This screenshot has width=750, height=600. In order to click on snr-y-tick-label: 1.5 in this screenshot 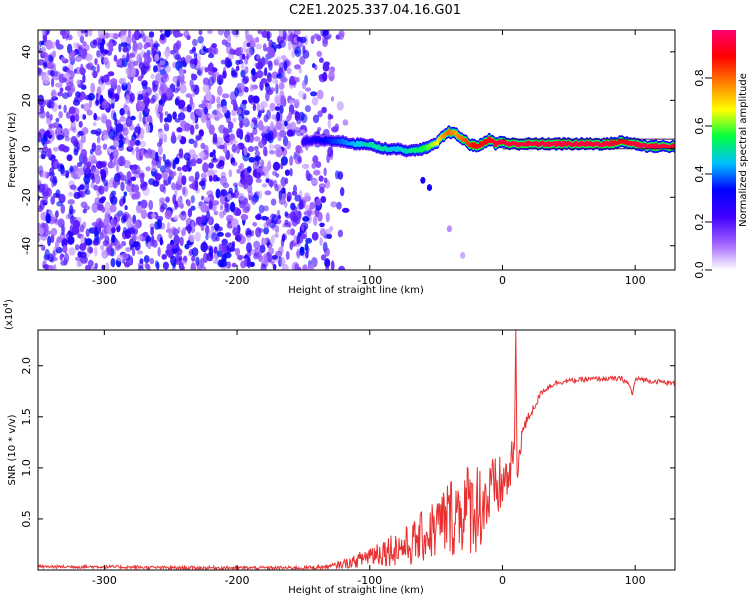, I will do `click(26, 417)`.